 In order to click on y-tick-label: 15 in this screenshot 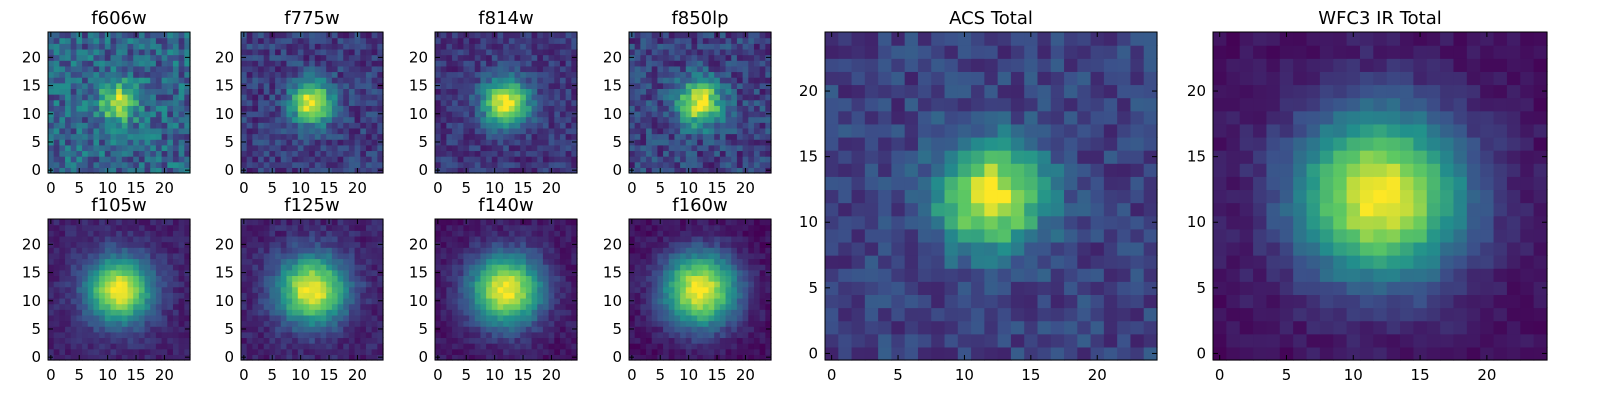, I will do `click(31, 86)`.